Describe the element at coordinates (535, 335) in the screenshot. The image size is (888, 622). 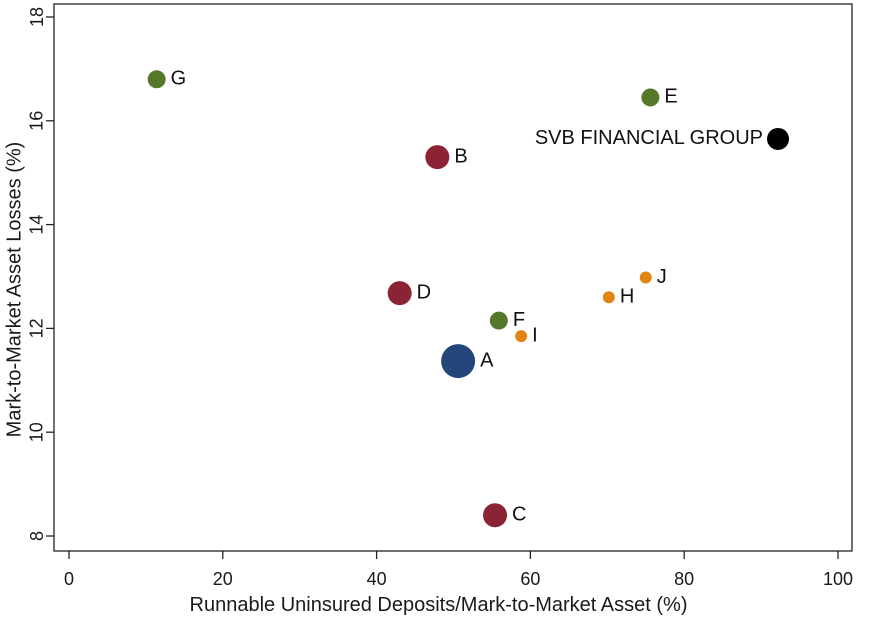
I see `point-label: I` at that location.